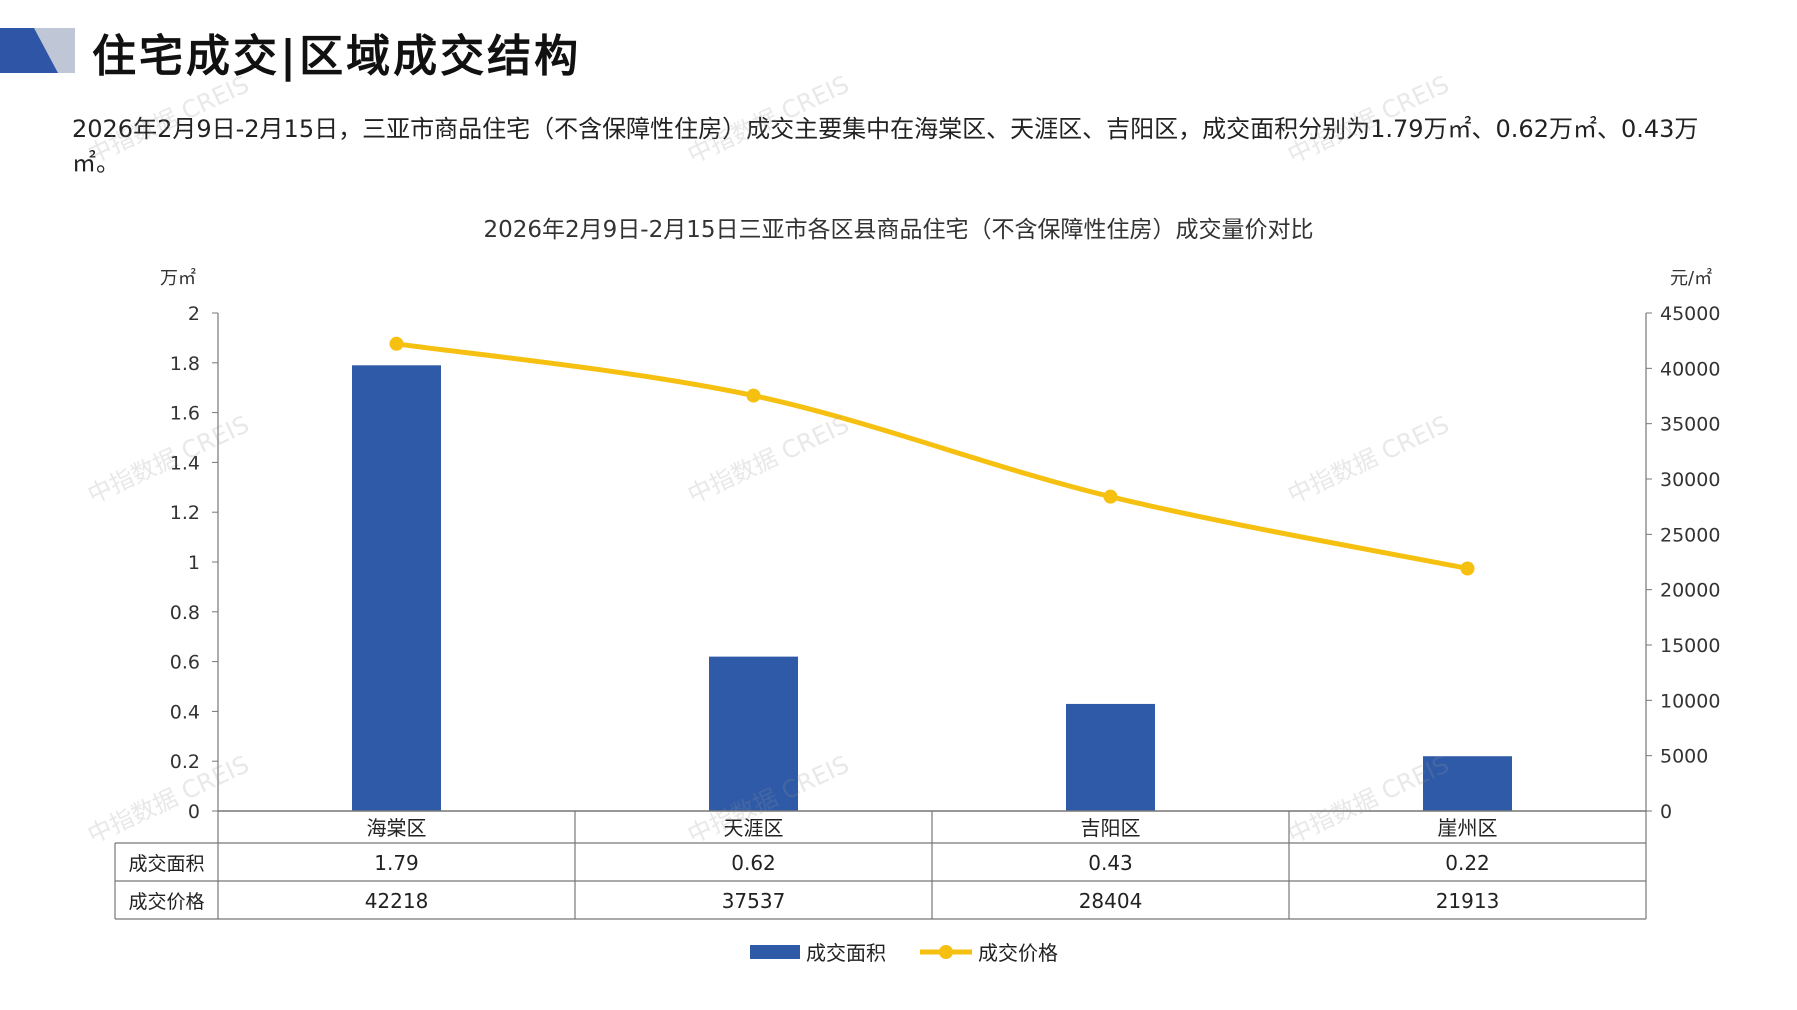 The height and width of the screenshot is (1010, 1797). I want to click on left-axis-unit: 万㎡, so click(178, 278).